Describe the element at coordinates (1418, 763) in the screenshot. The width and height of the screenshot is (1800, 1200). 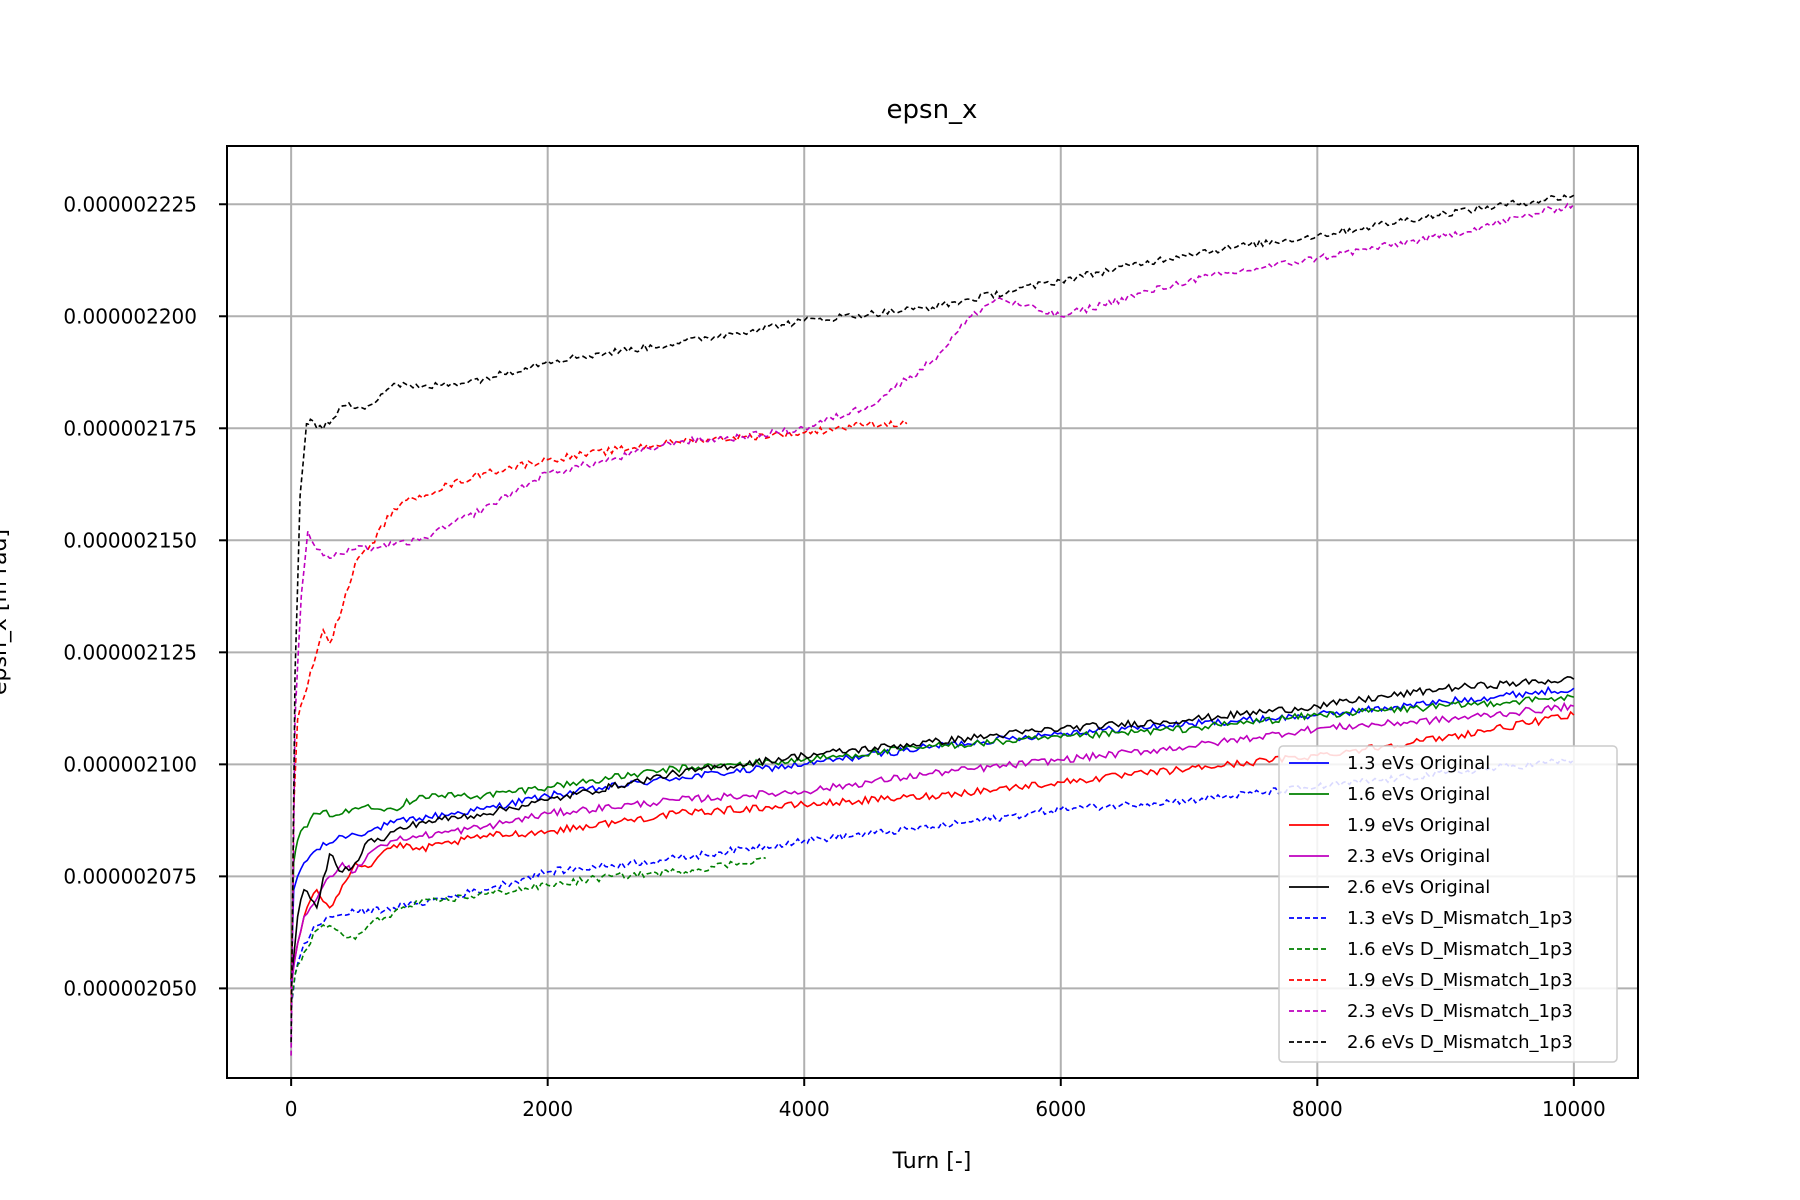
I see `legend-label: 1.3 eVs Original` at that location.